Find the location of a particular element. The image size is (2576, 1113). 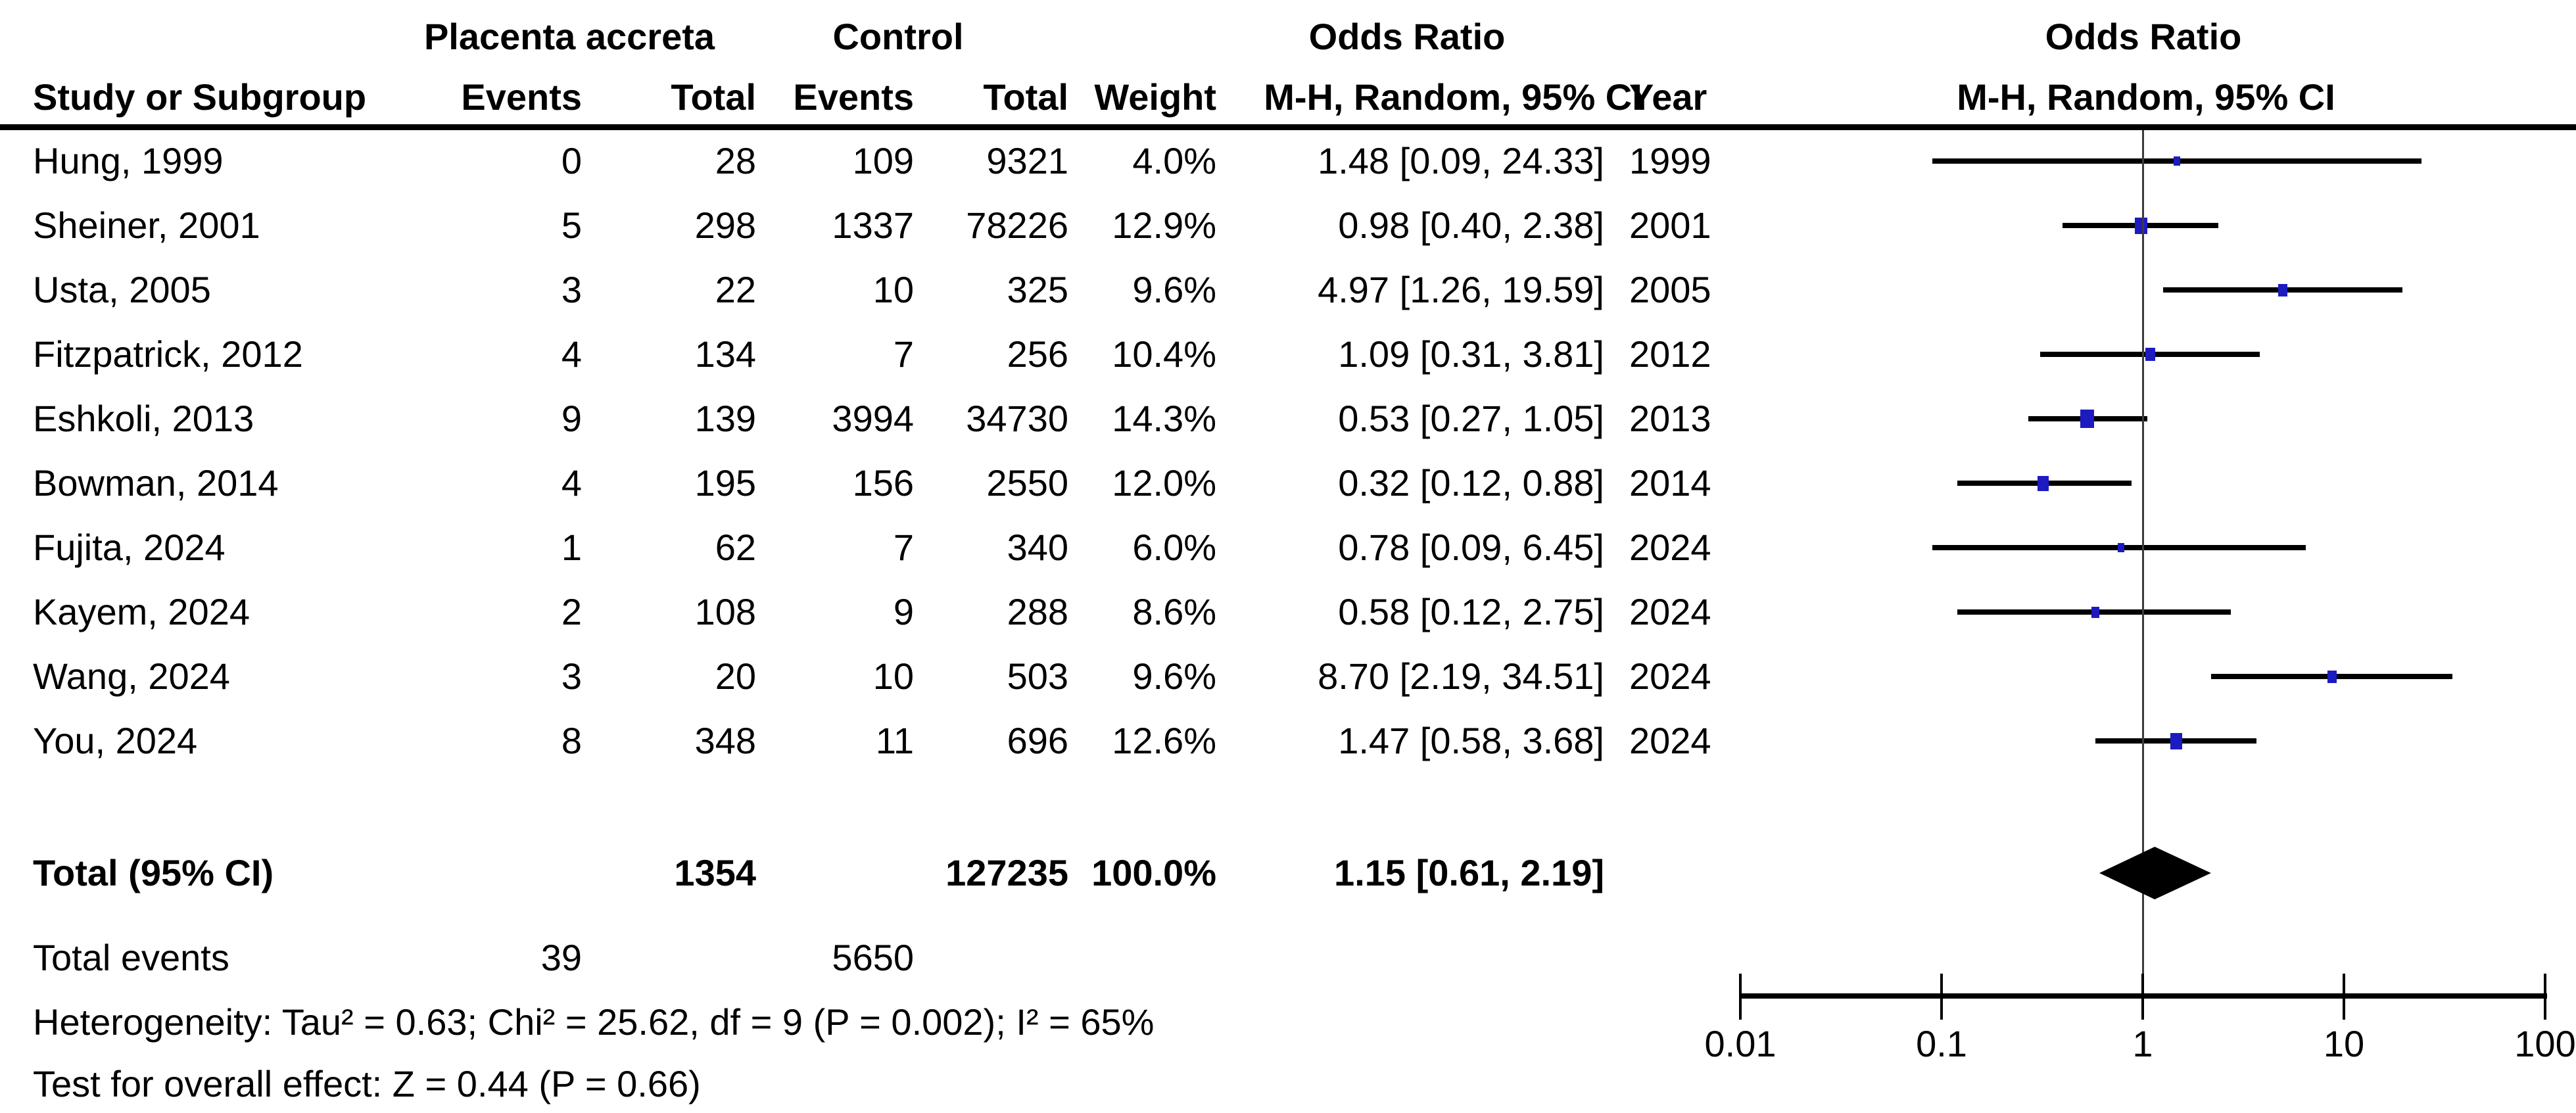

study-events-ctrl: 7 is located at coordinates (904, 547).